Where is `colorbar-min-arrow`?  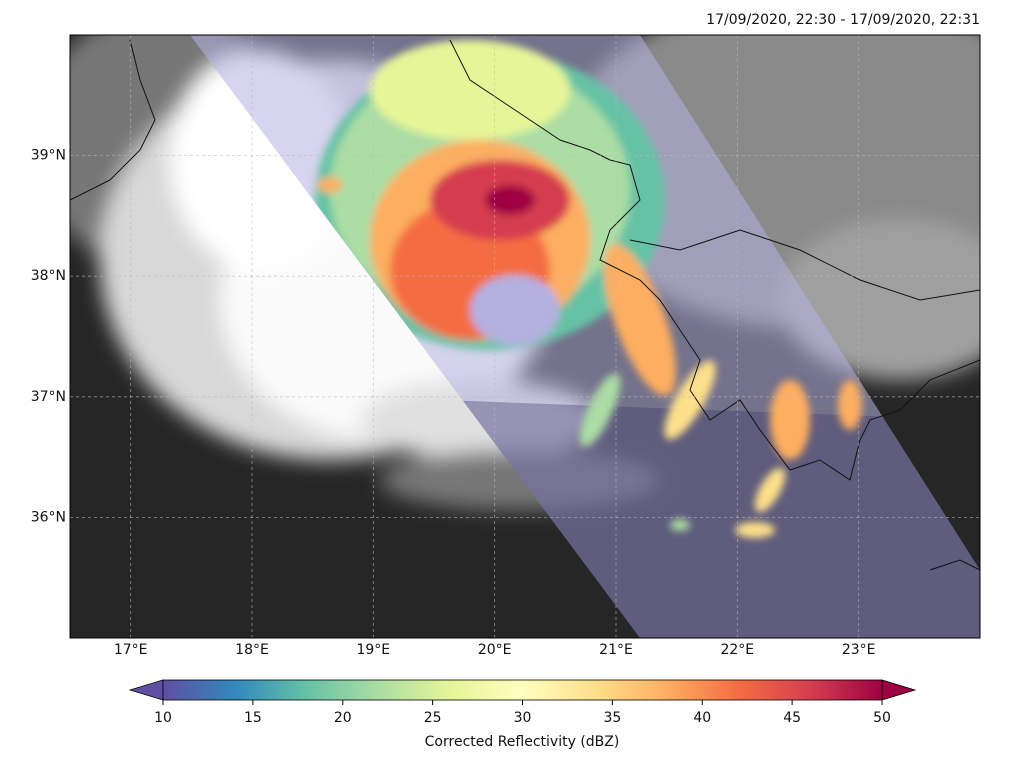
colorbar-min-arrow is located at coordinates (146, 690).